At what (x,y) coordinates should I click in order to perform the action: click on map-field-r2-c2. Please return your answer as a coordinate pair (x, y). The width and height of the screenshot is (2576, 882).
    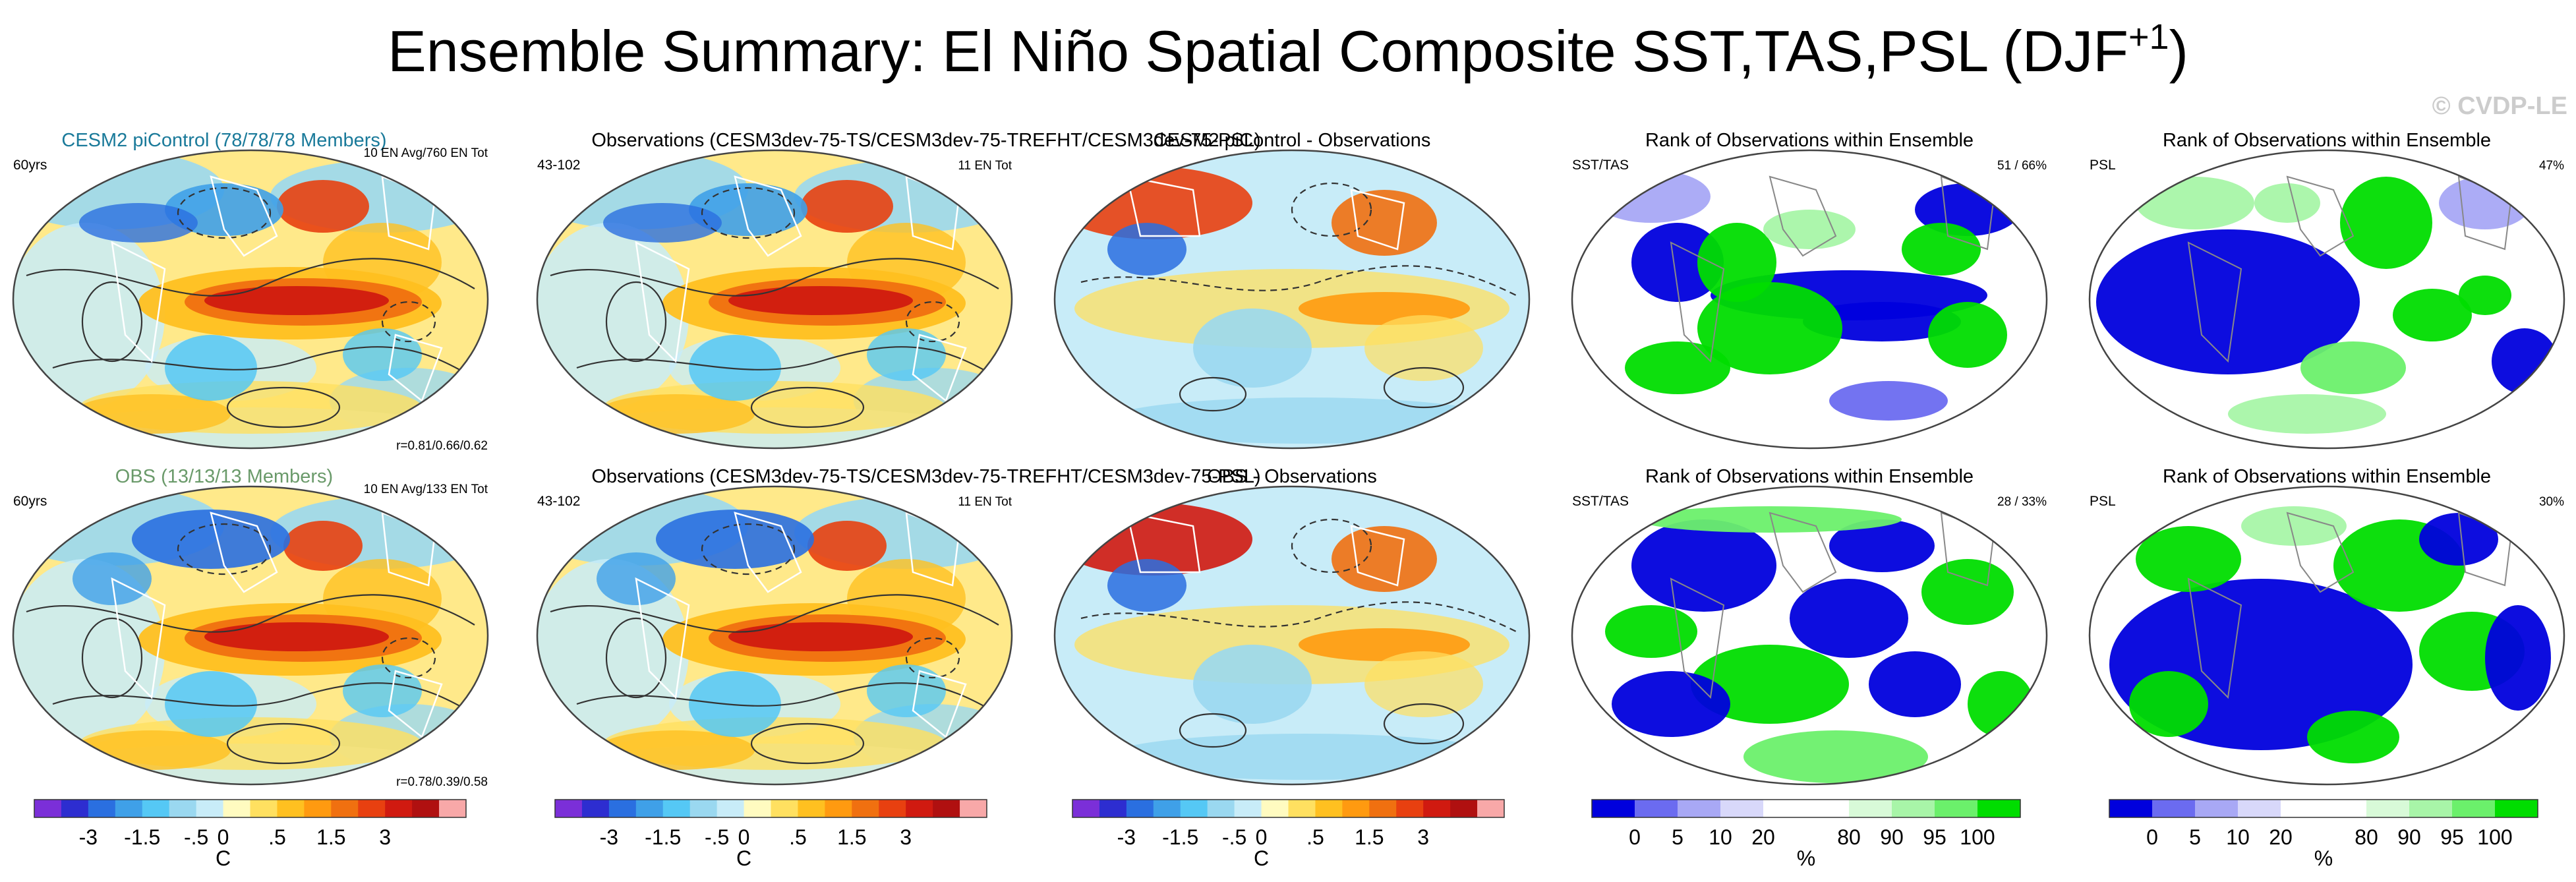
    Looking at the image, I should click on (774, 635).